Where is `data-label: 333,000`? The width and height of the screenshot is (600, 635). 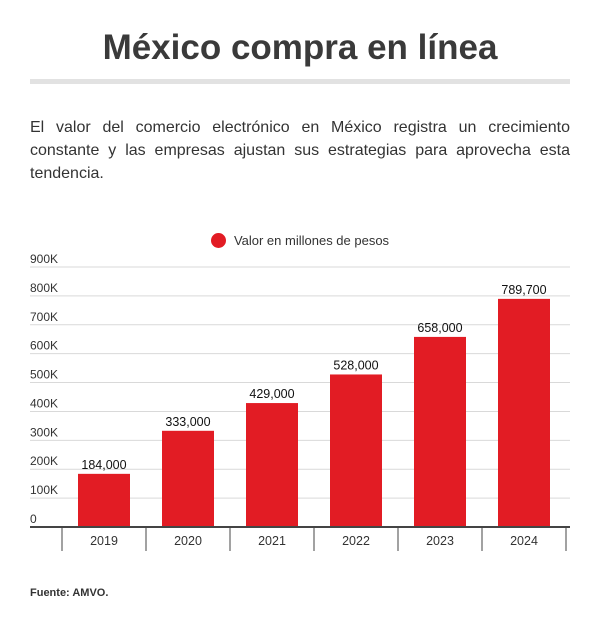
data-label: 333,000 is located at coordinates (187, 422).